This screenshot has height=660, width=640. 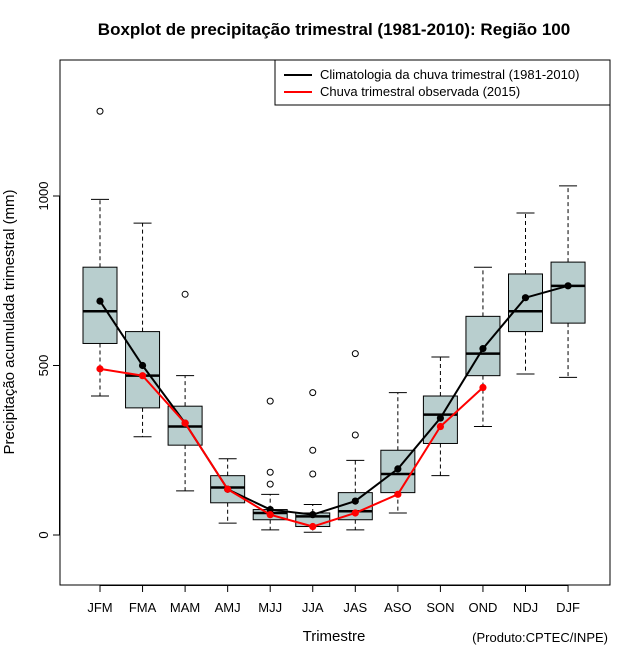 I want to click on box-fma, so click(x=143, y=330).